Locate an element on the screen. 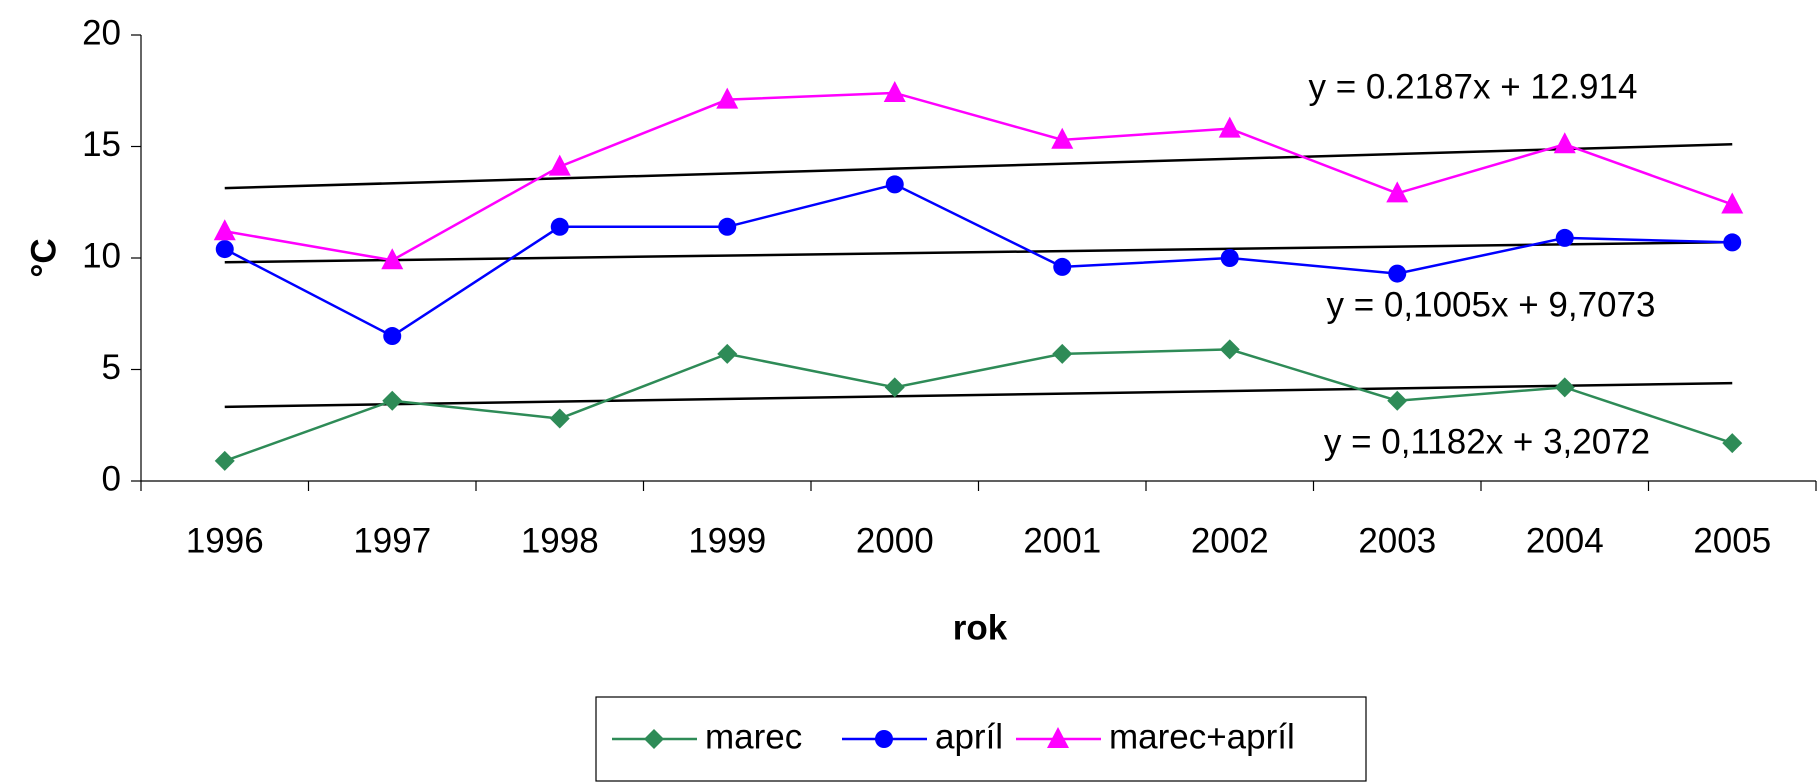 The width and height of the screenshot is (1818, 783). legend-label: marec is located at coordinates (753, 736).